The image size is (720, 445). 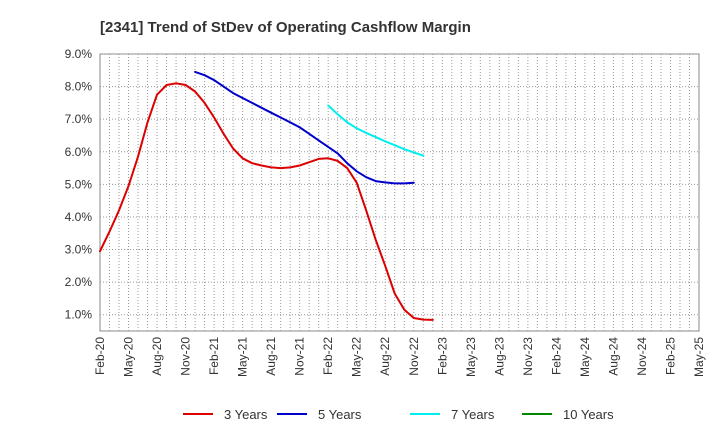 What do you see at coordinates (528, 356) in the screenshot?
I see `x-tick-label: Nov-23` at bounding box center [528, 356].